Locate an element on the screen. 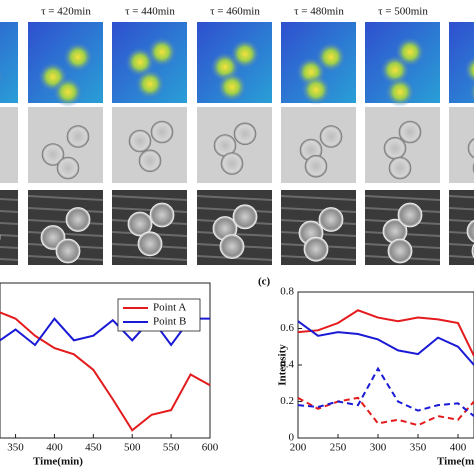 This screenshot has width=474, height=474. legend-label: Point B is located at coordinates (169, 322).